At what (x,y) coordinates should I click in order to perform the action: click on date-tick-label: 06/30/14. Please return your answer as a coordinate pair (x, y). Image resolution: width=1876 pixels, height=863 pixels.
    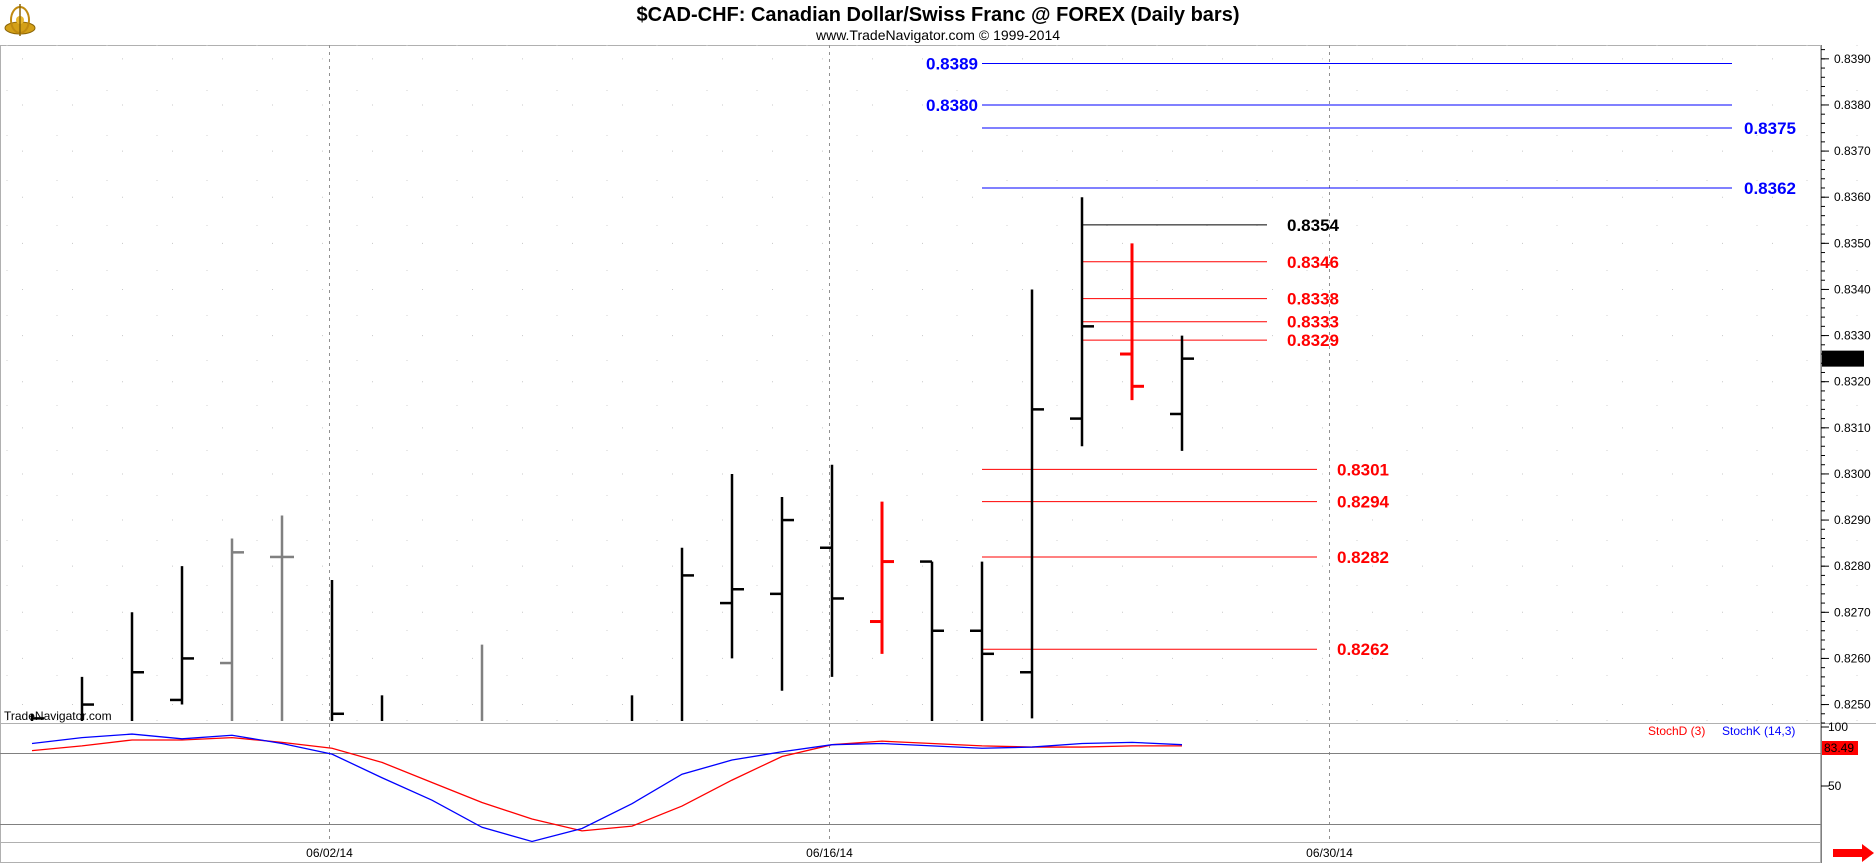
    Looking at the image, I should click on (1329, 853).